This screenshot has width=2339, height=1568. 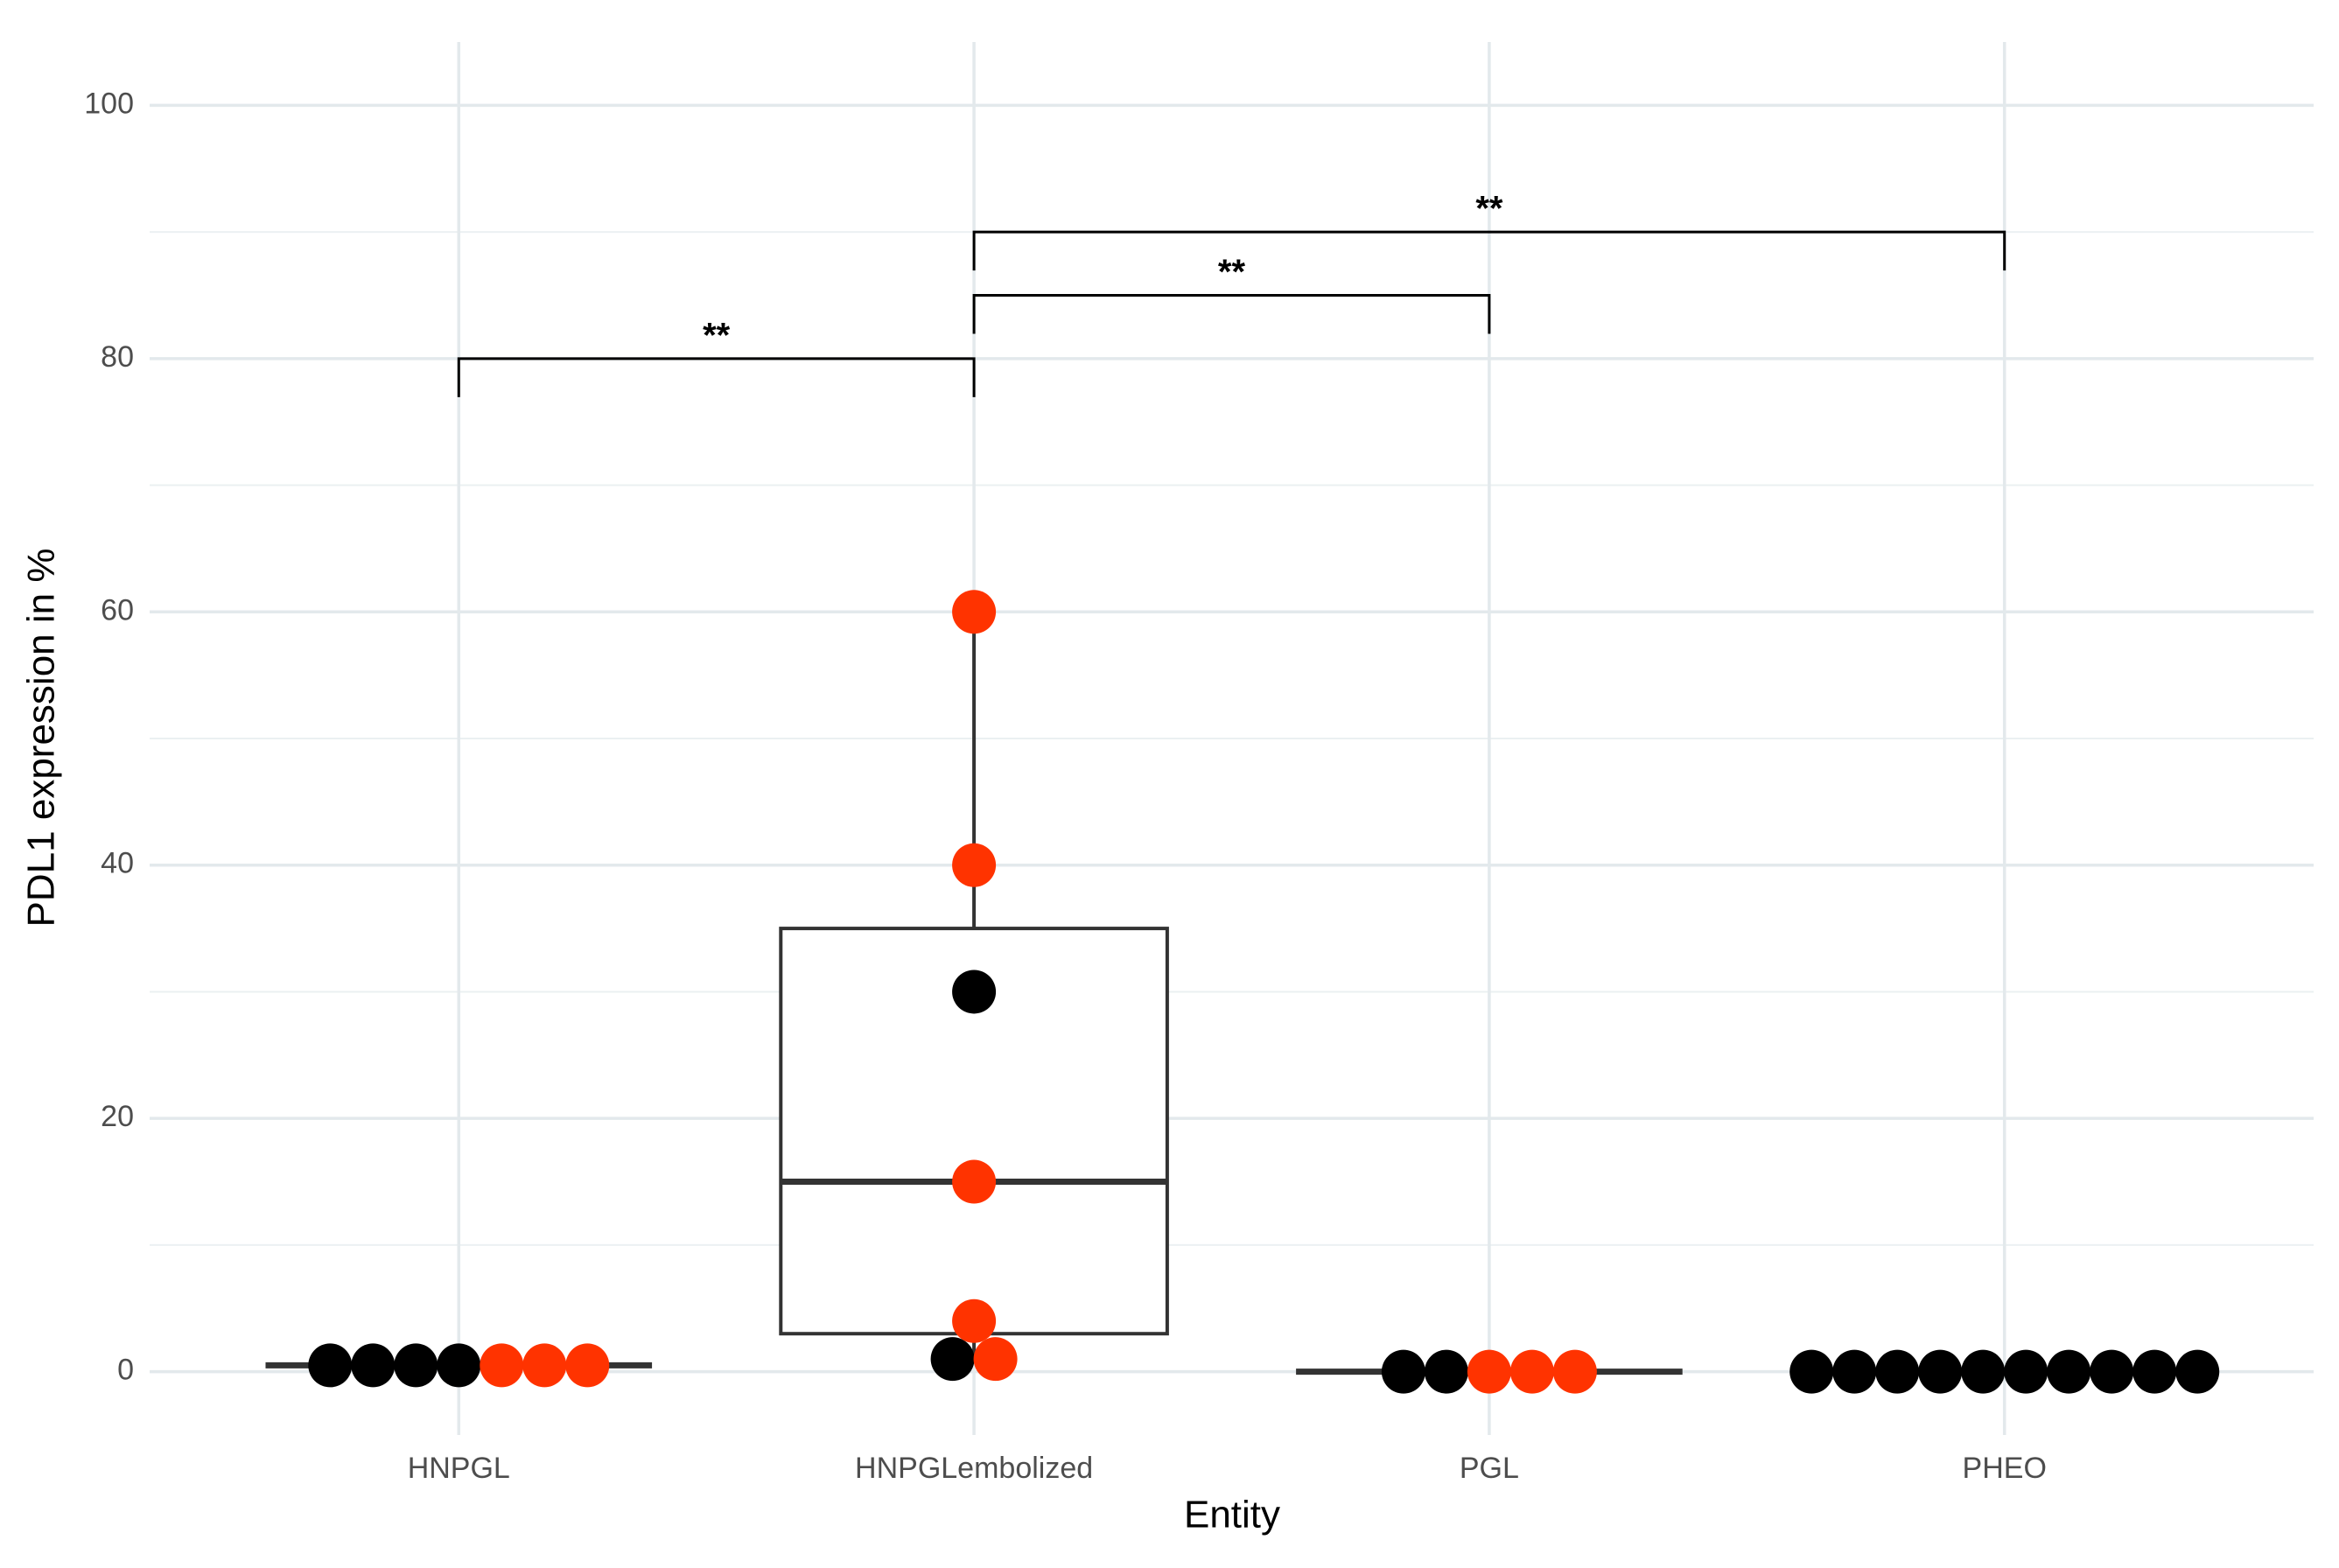 What do you see at coordinates (2005, 1468) in the screenshot?
I see `x-tick-label: PHEO` at bounding box center [2005, 1468].